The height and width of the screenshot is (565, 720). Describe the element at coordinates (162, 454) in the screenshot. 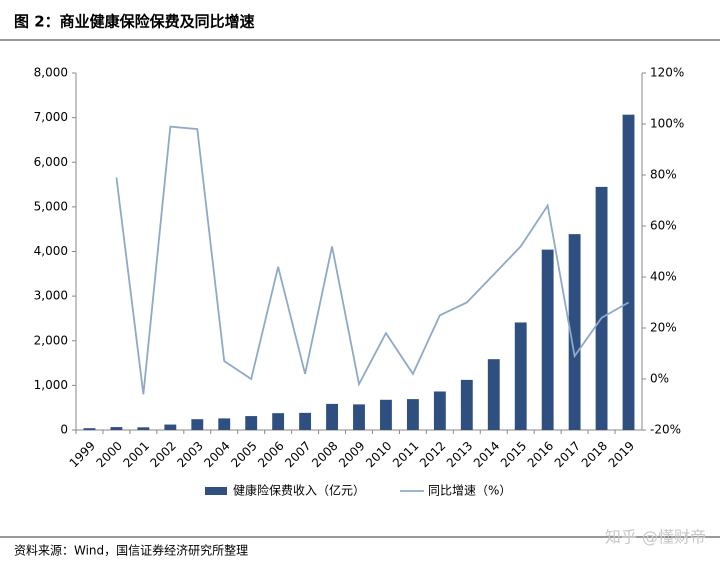

I see `x-tick-label: 2002` at that location.